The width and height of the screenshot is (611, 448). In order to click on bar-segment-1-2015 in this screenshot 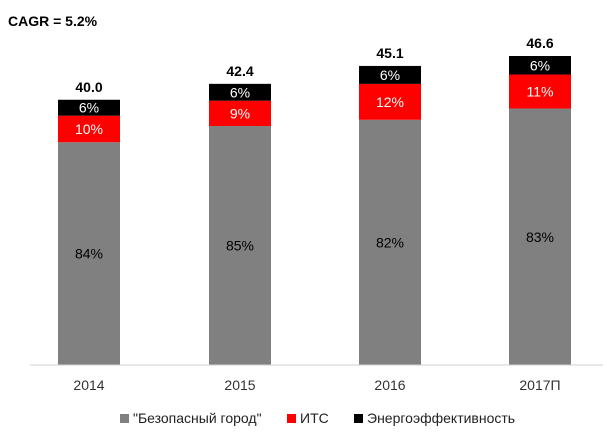, I will do `click(240, 246)`.